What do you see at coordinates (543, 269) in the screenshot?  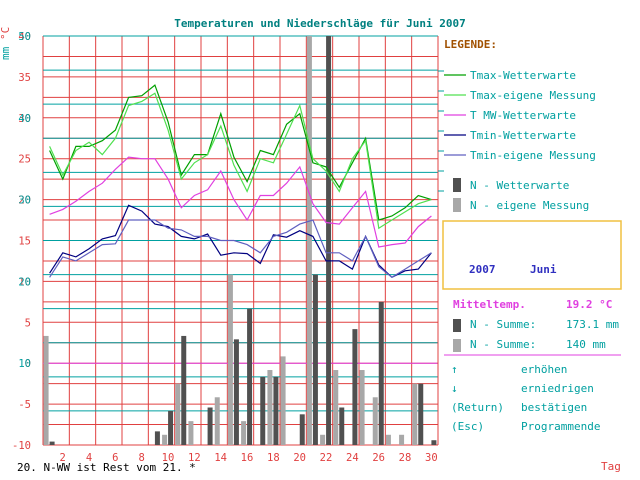 I see `period-month: Juni` at bounding box center [543, 269].